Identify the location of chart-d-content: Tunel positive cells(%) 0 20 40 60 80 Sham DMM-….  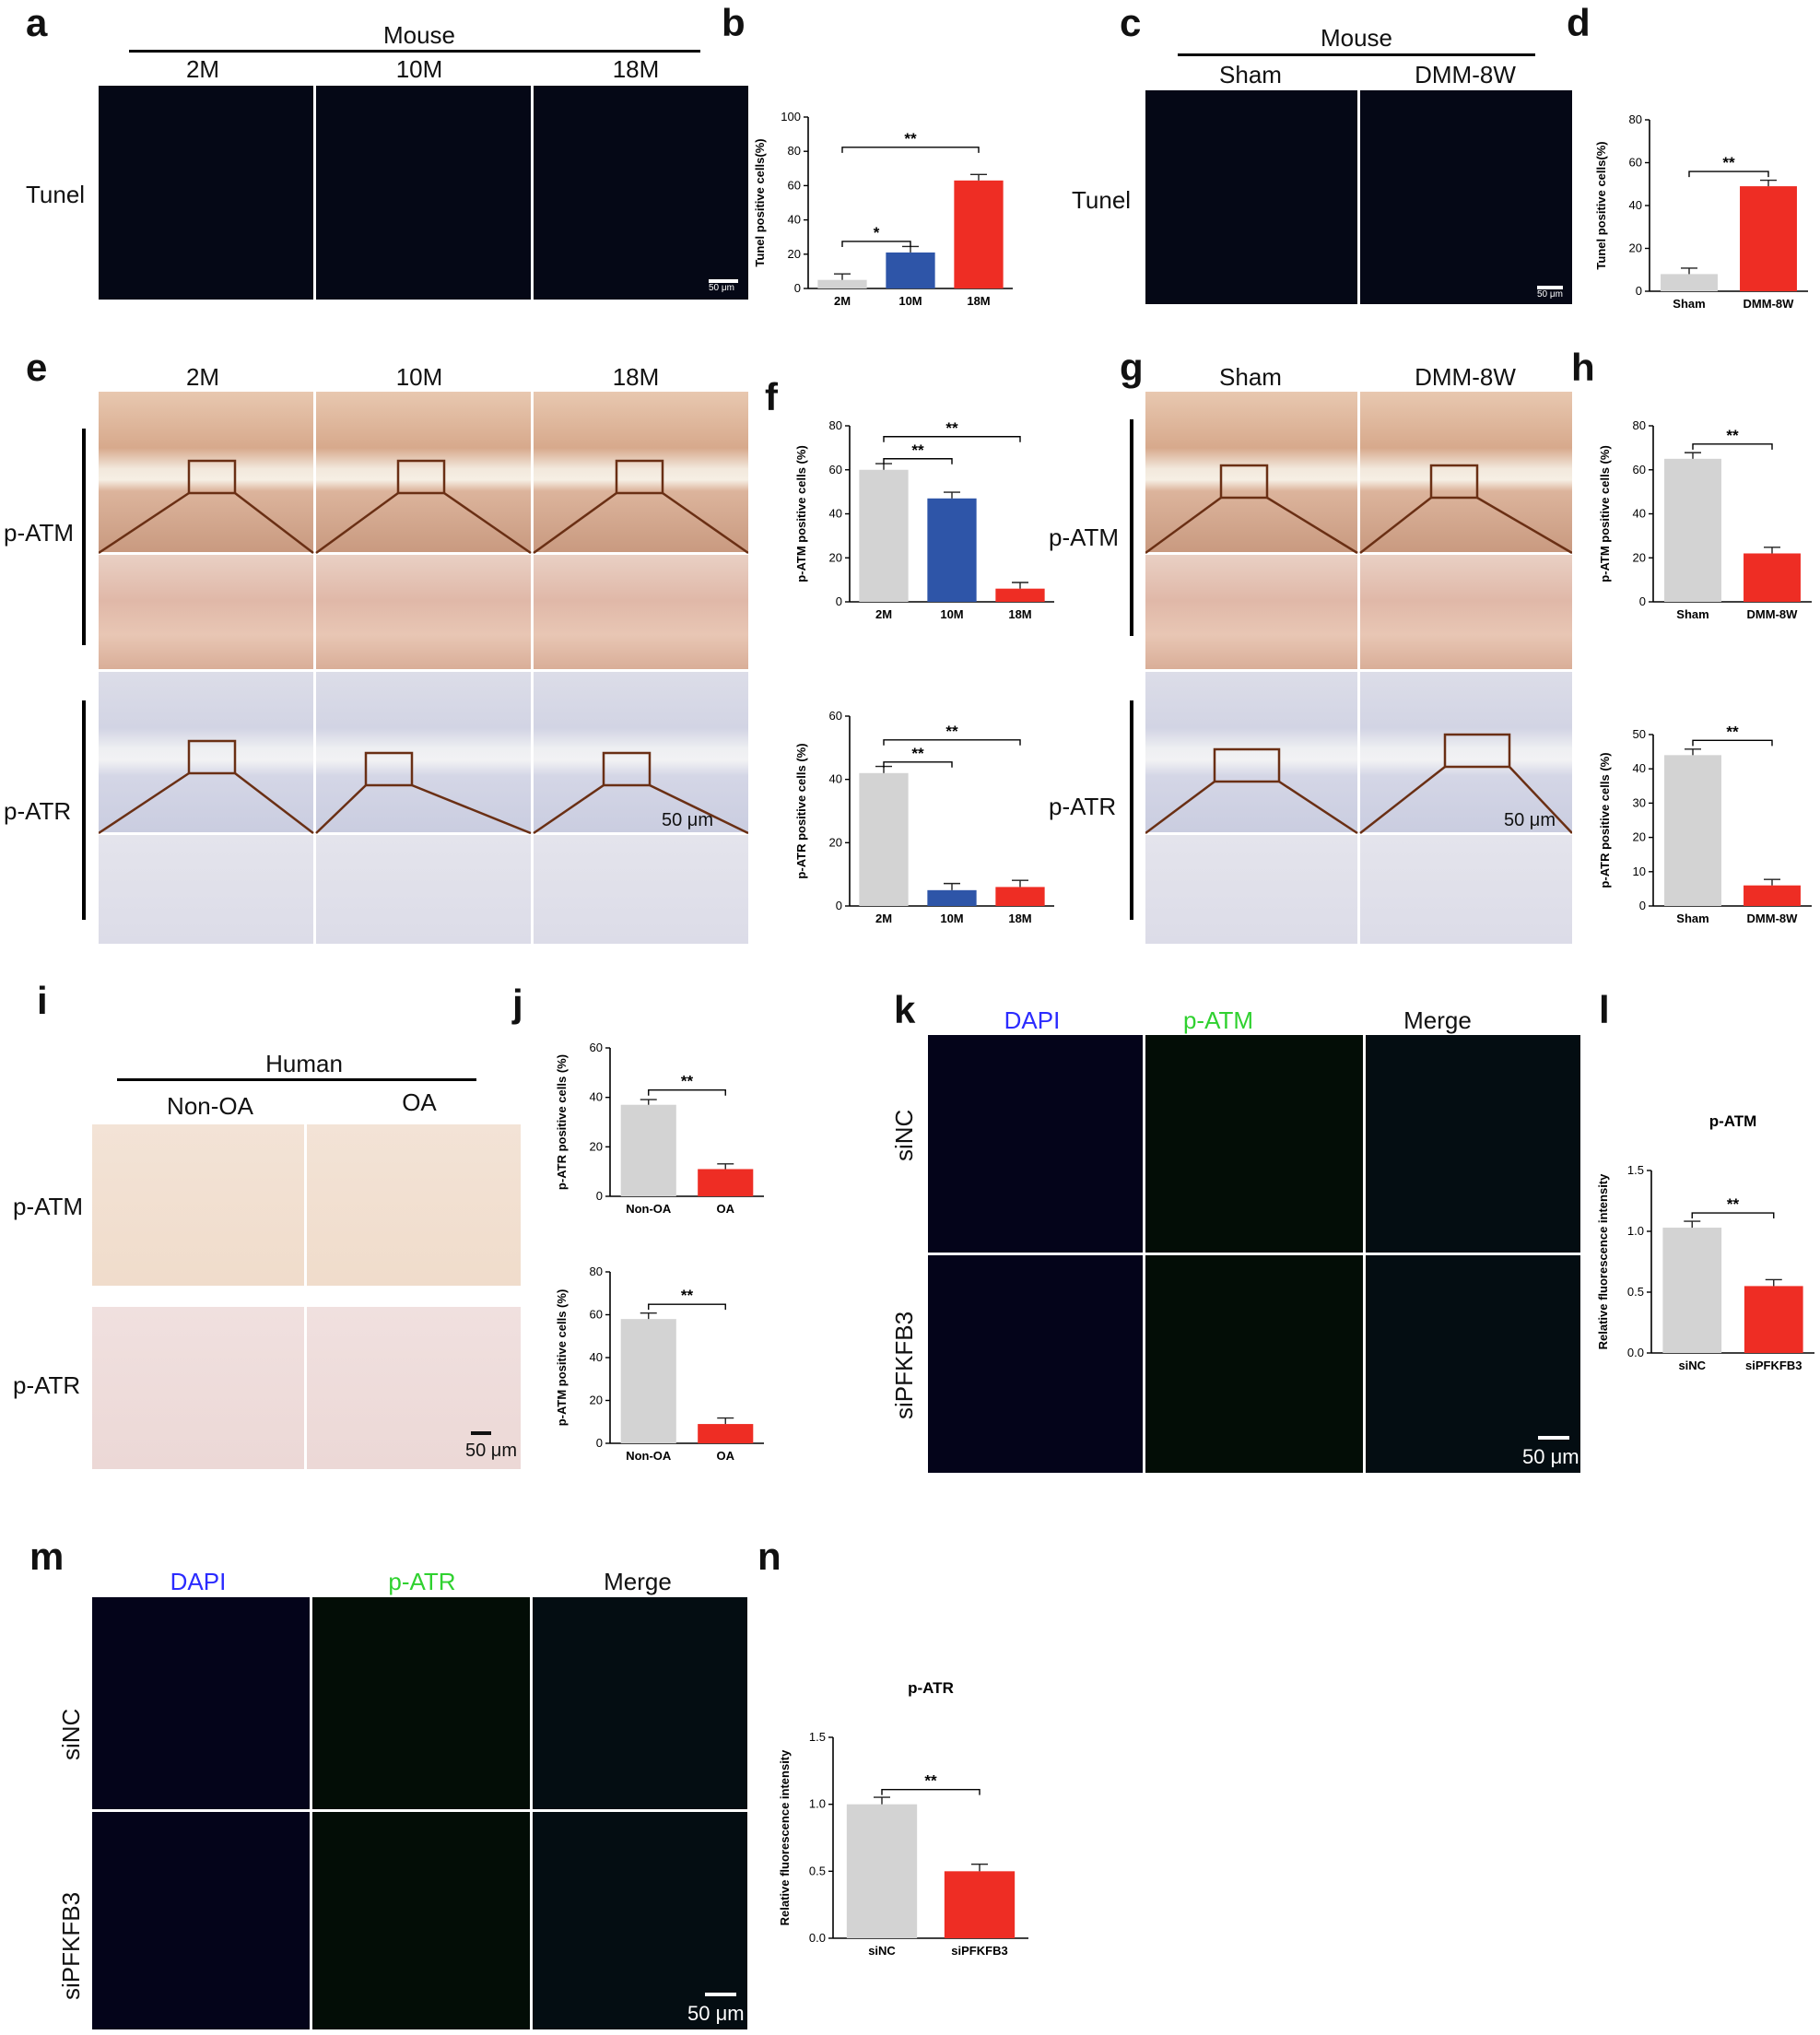
(1701, 211).